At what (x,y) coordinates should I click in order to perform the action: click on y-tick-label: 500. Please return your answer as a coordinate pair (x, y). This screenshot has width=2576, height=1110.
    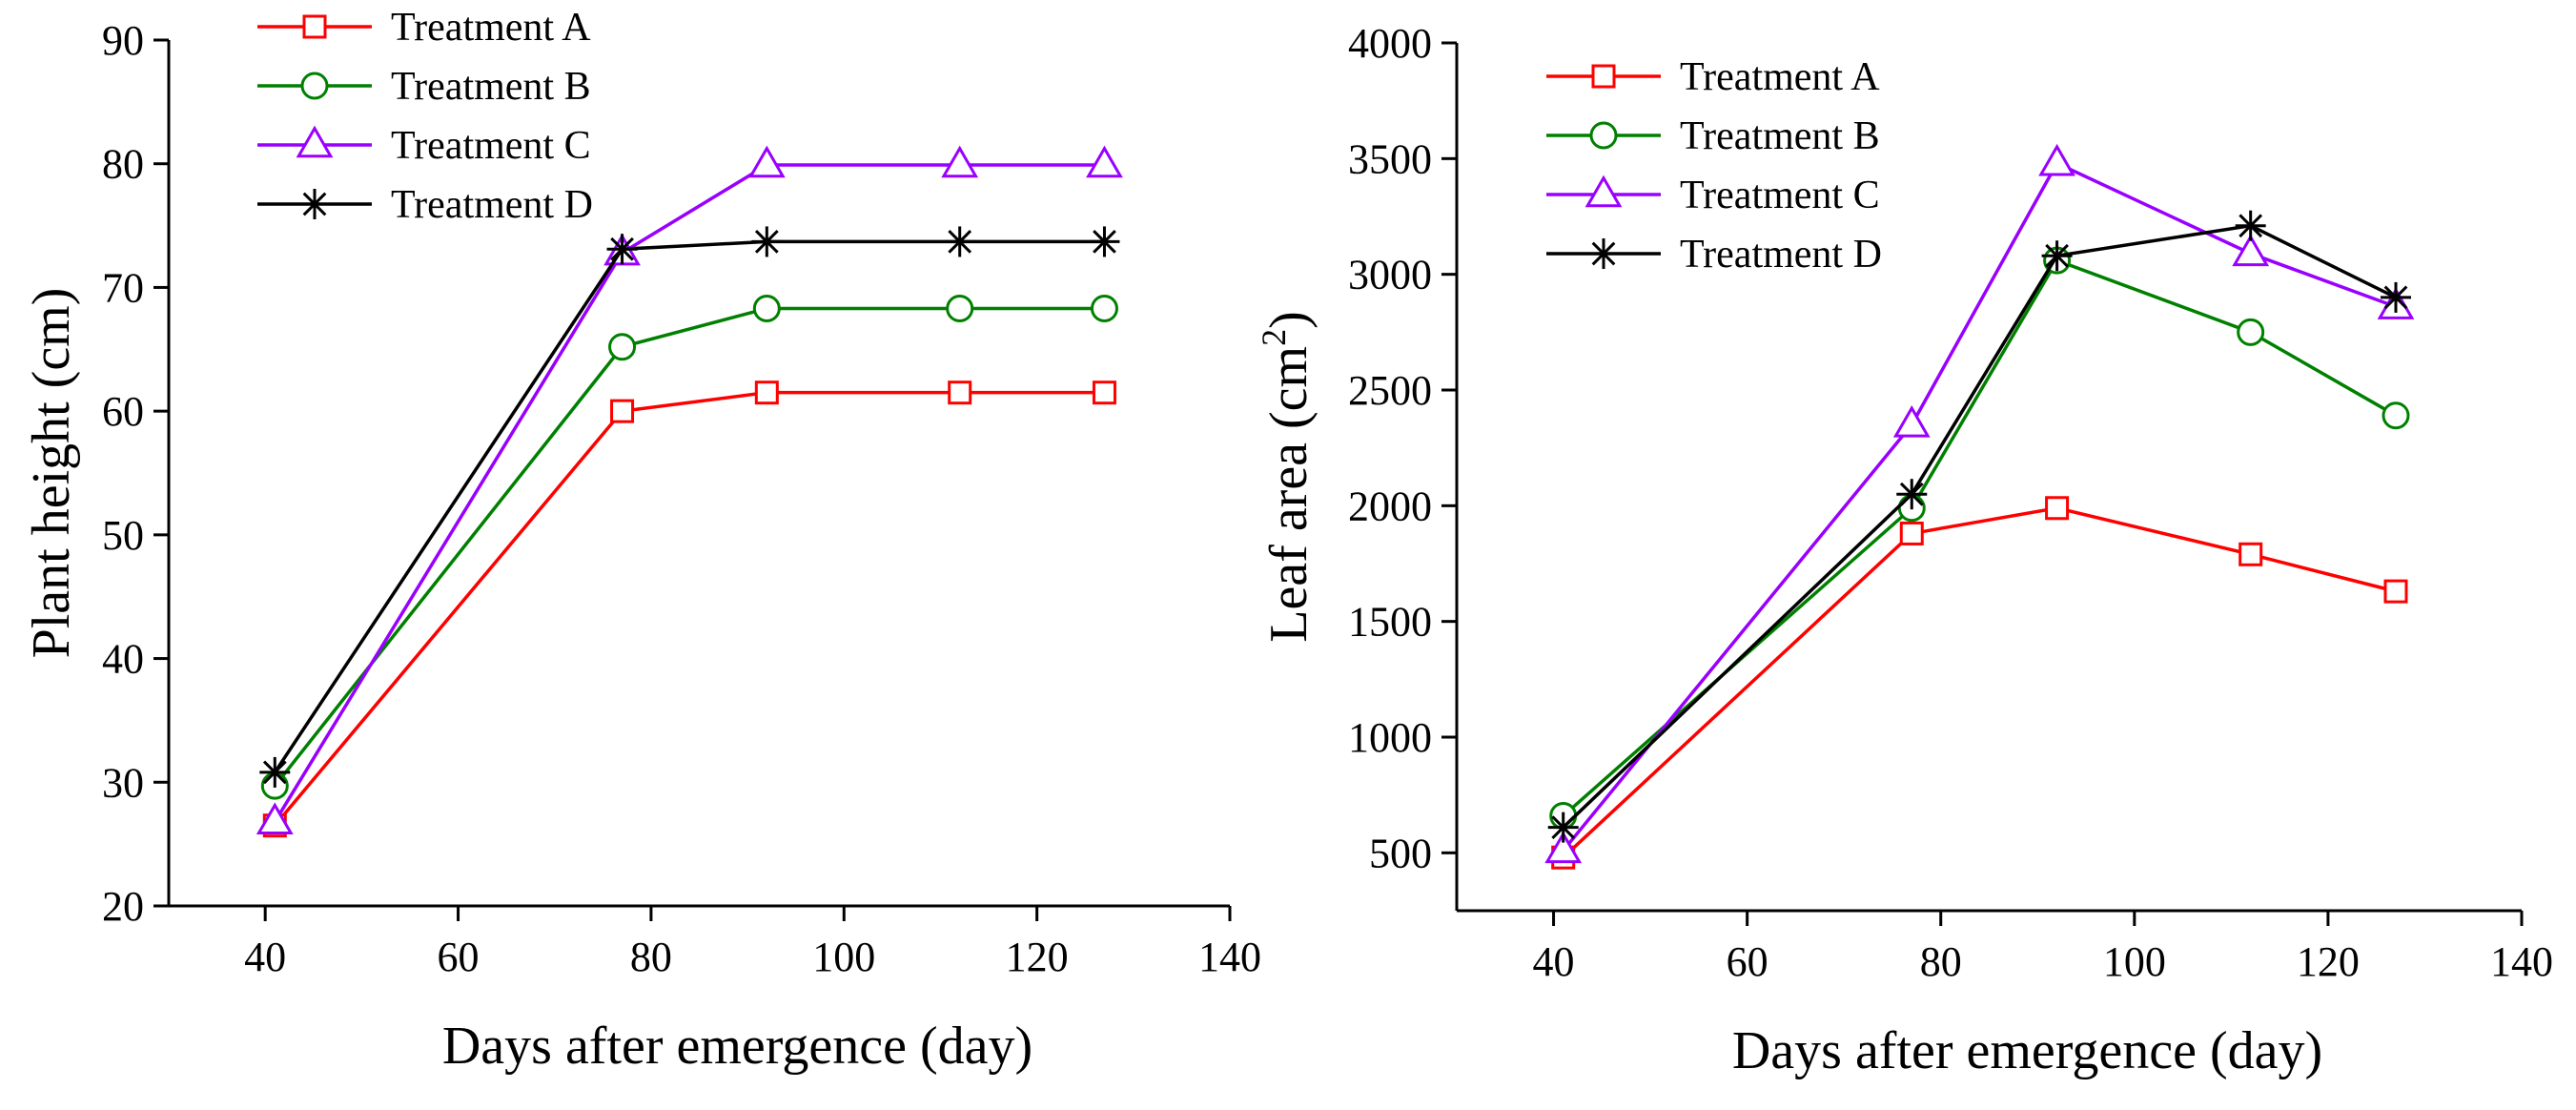
    Looking at the image, I should click on (1400, 853).